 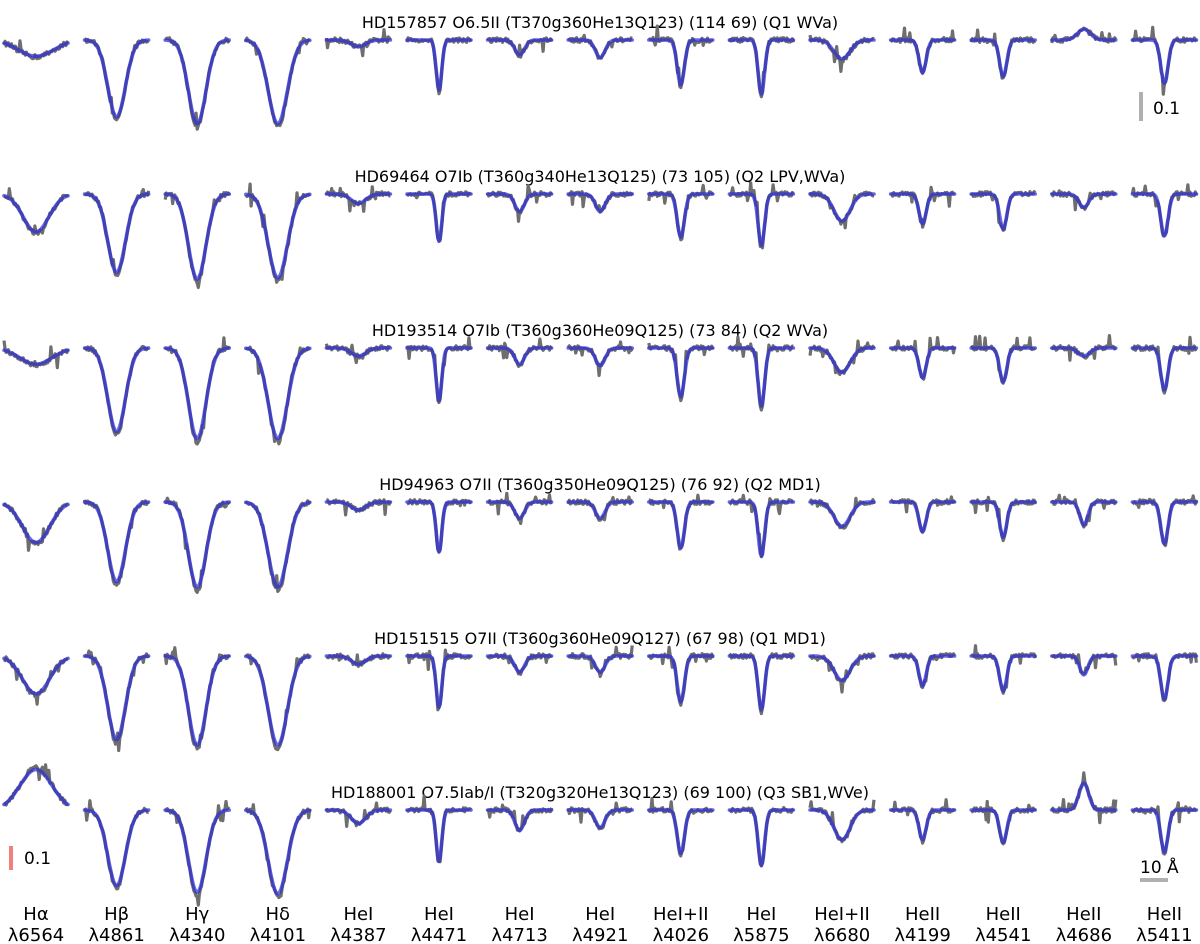 I want to click on panel-r5-c4, so click(x=278, y=702).